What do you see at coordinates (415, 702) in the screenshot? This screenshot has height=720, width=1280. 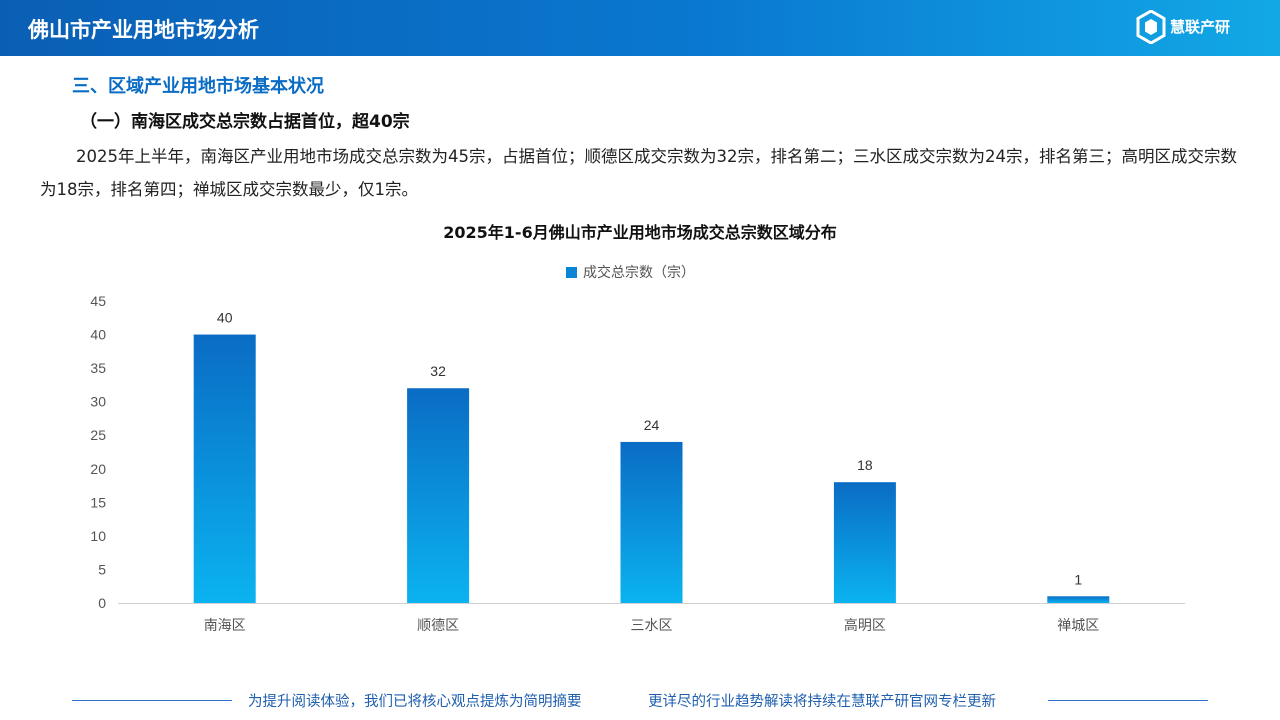 I see `footer-left-text: 为提升阅读体验，我们已将核心观点提炼为简明摘要` at bounding box center [415, 702].